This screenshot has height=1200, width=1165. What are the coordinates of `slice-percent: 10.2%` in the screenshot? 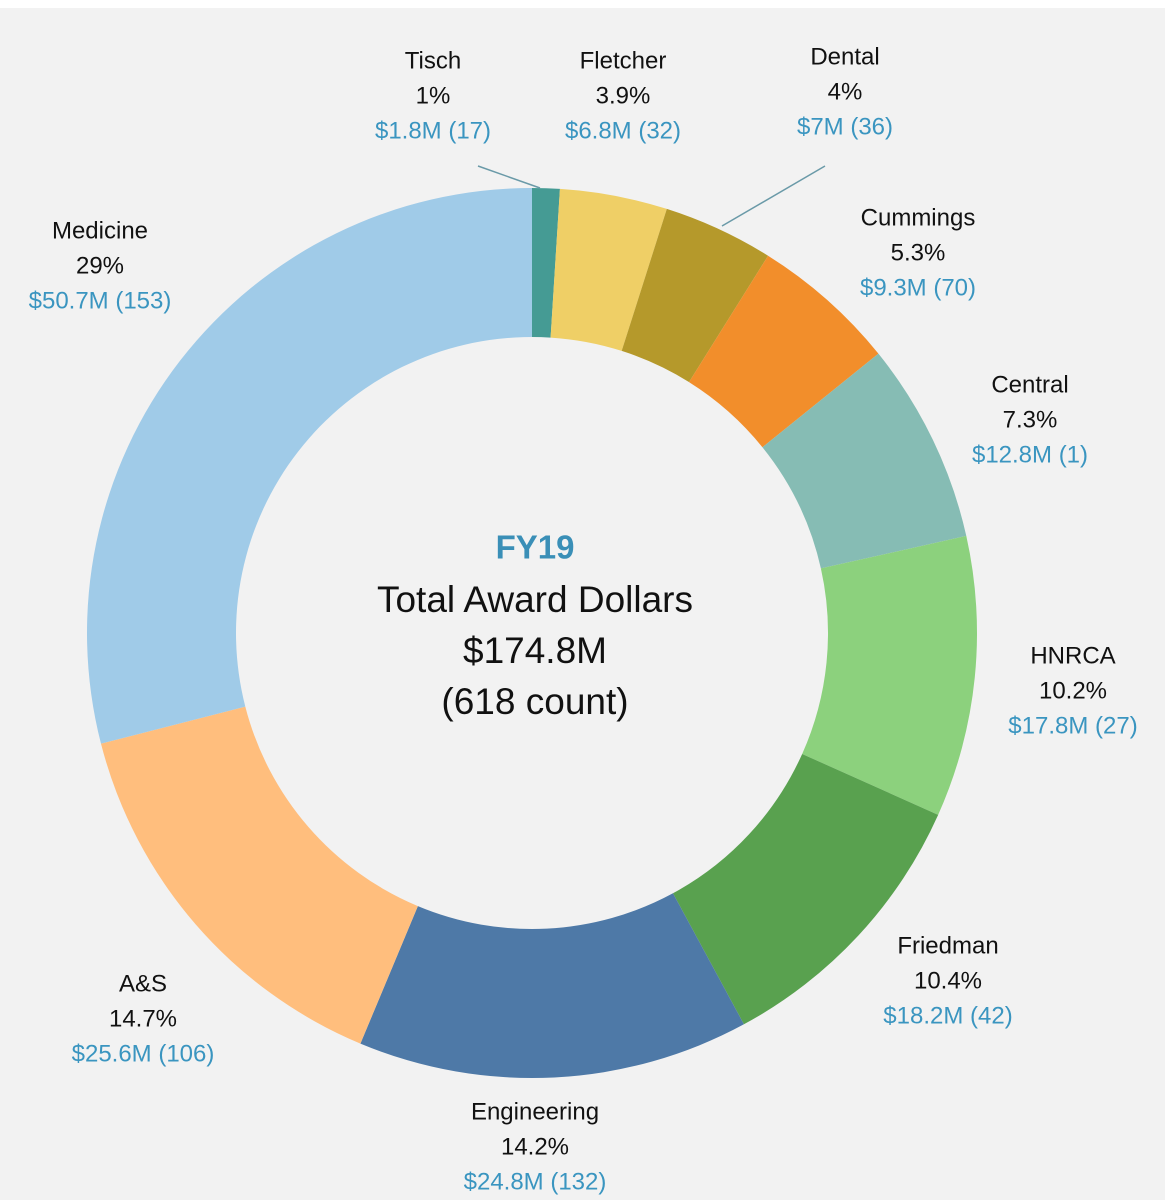 It's located at (1073, 690).